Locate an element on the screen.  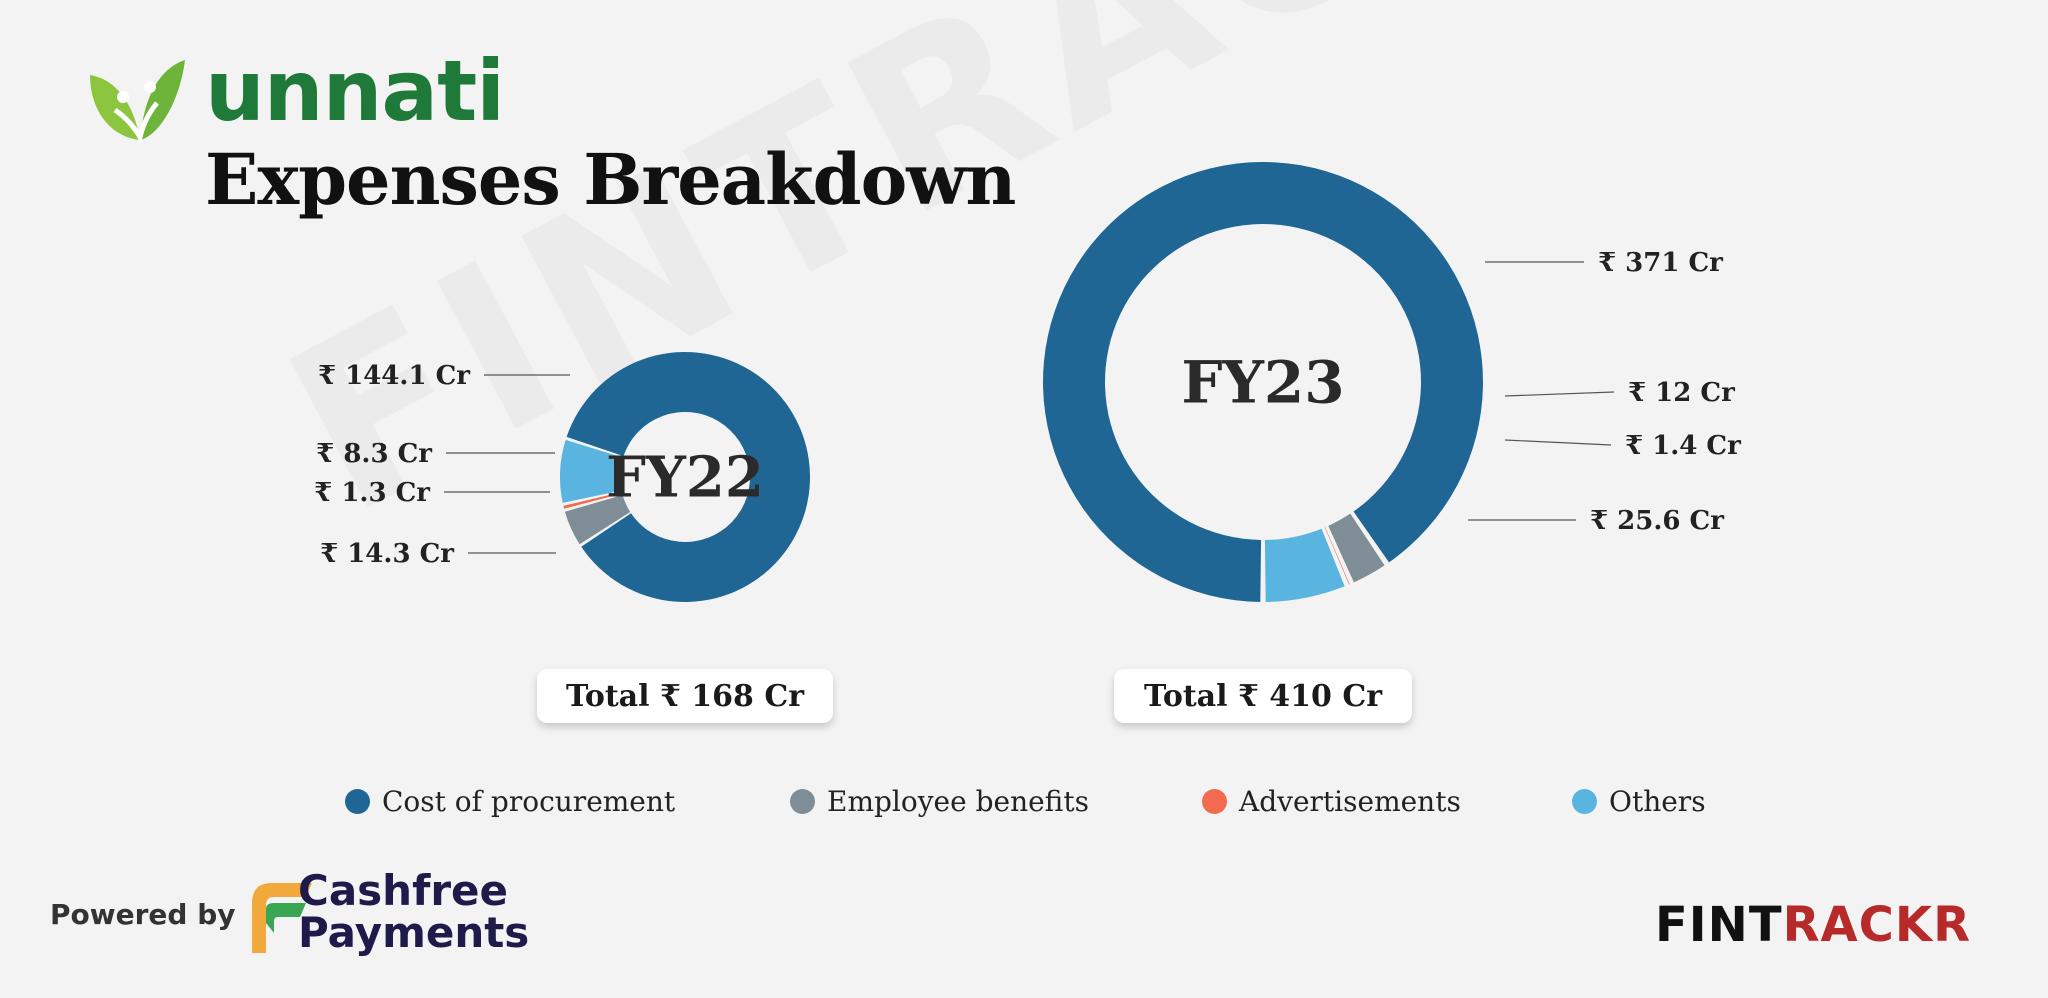
legend-item-employee: Employee benefits is located at coordinates (939, 801).